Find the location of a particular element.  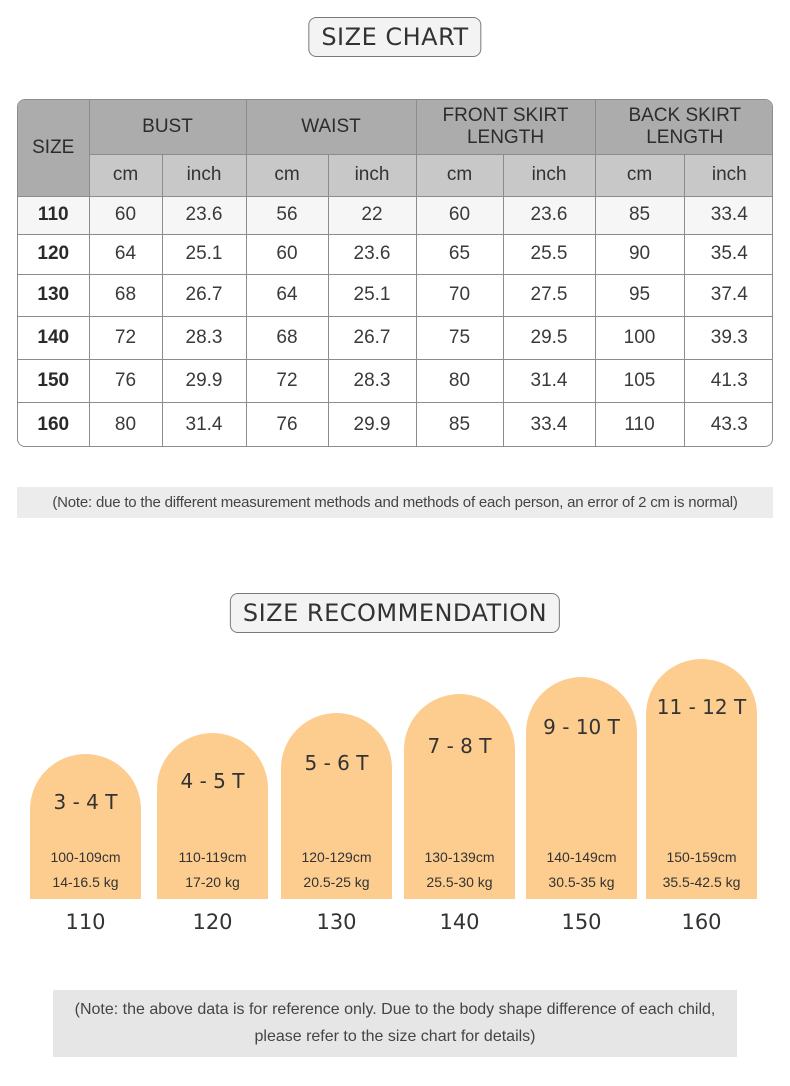

recommended-size-label: 160 is located at coordinates (701, 922).